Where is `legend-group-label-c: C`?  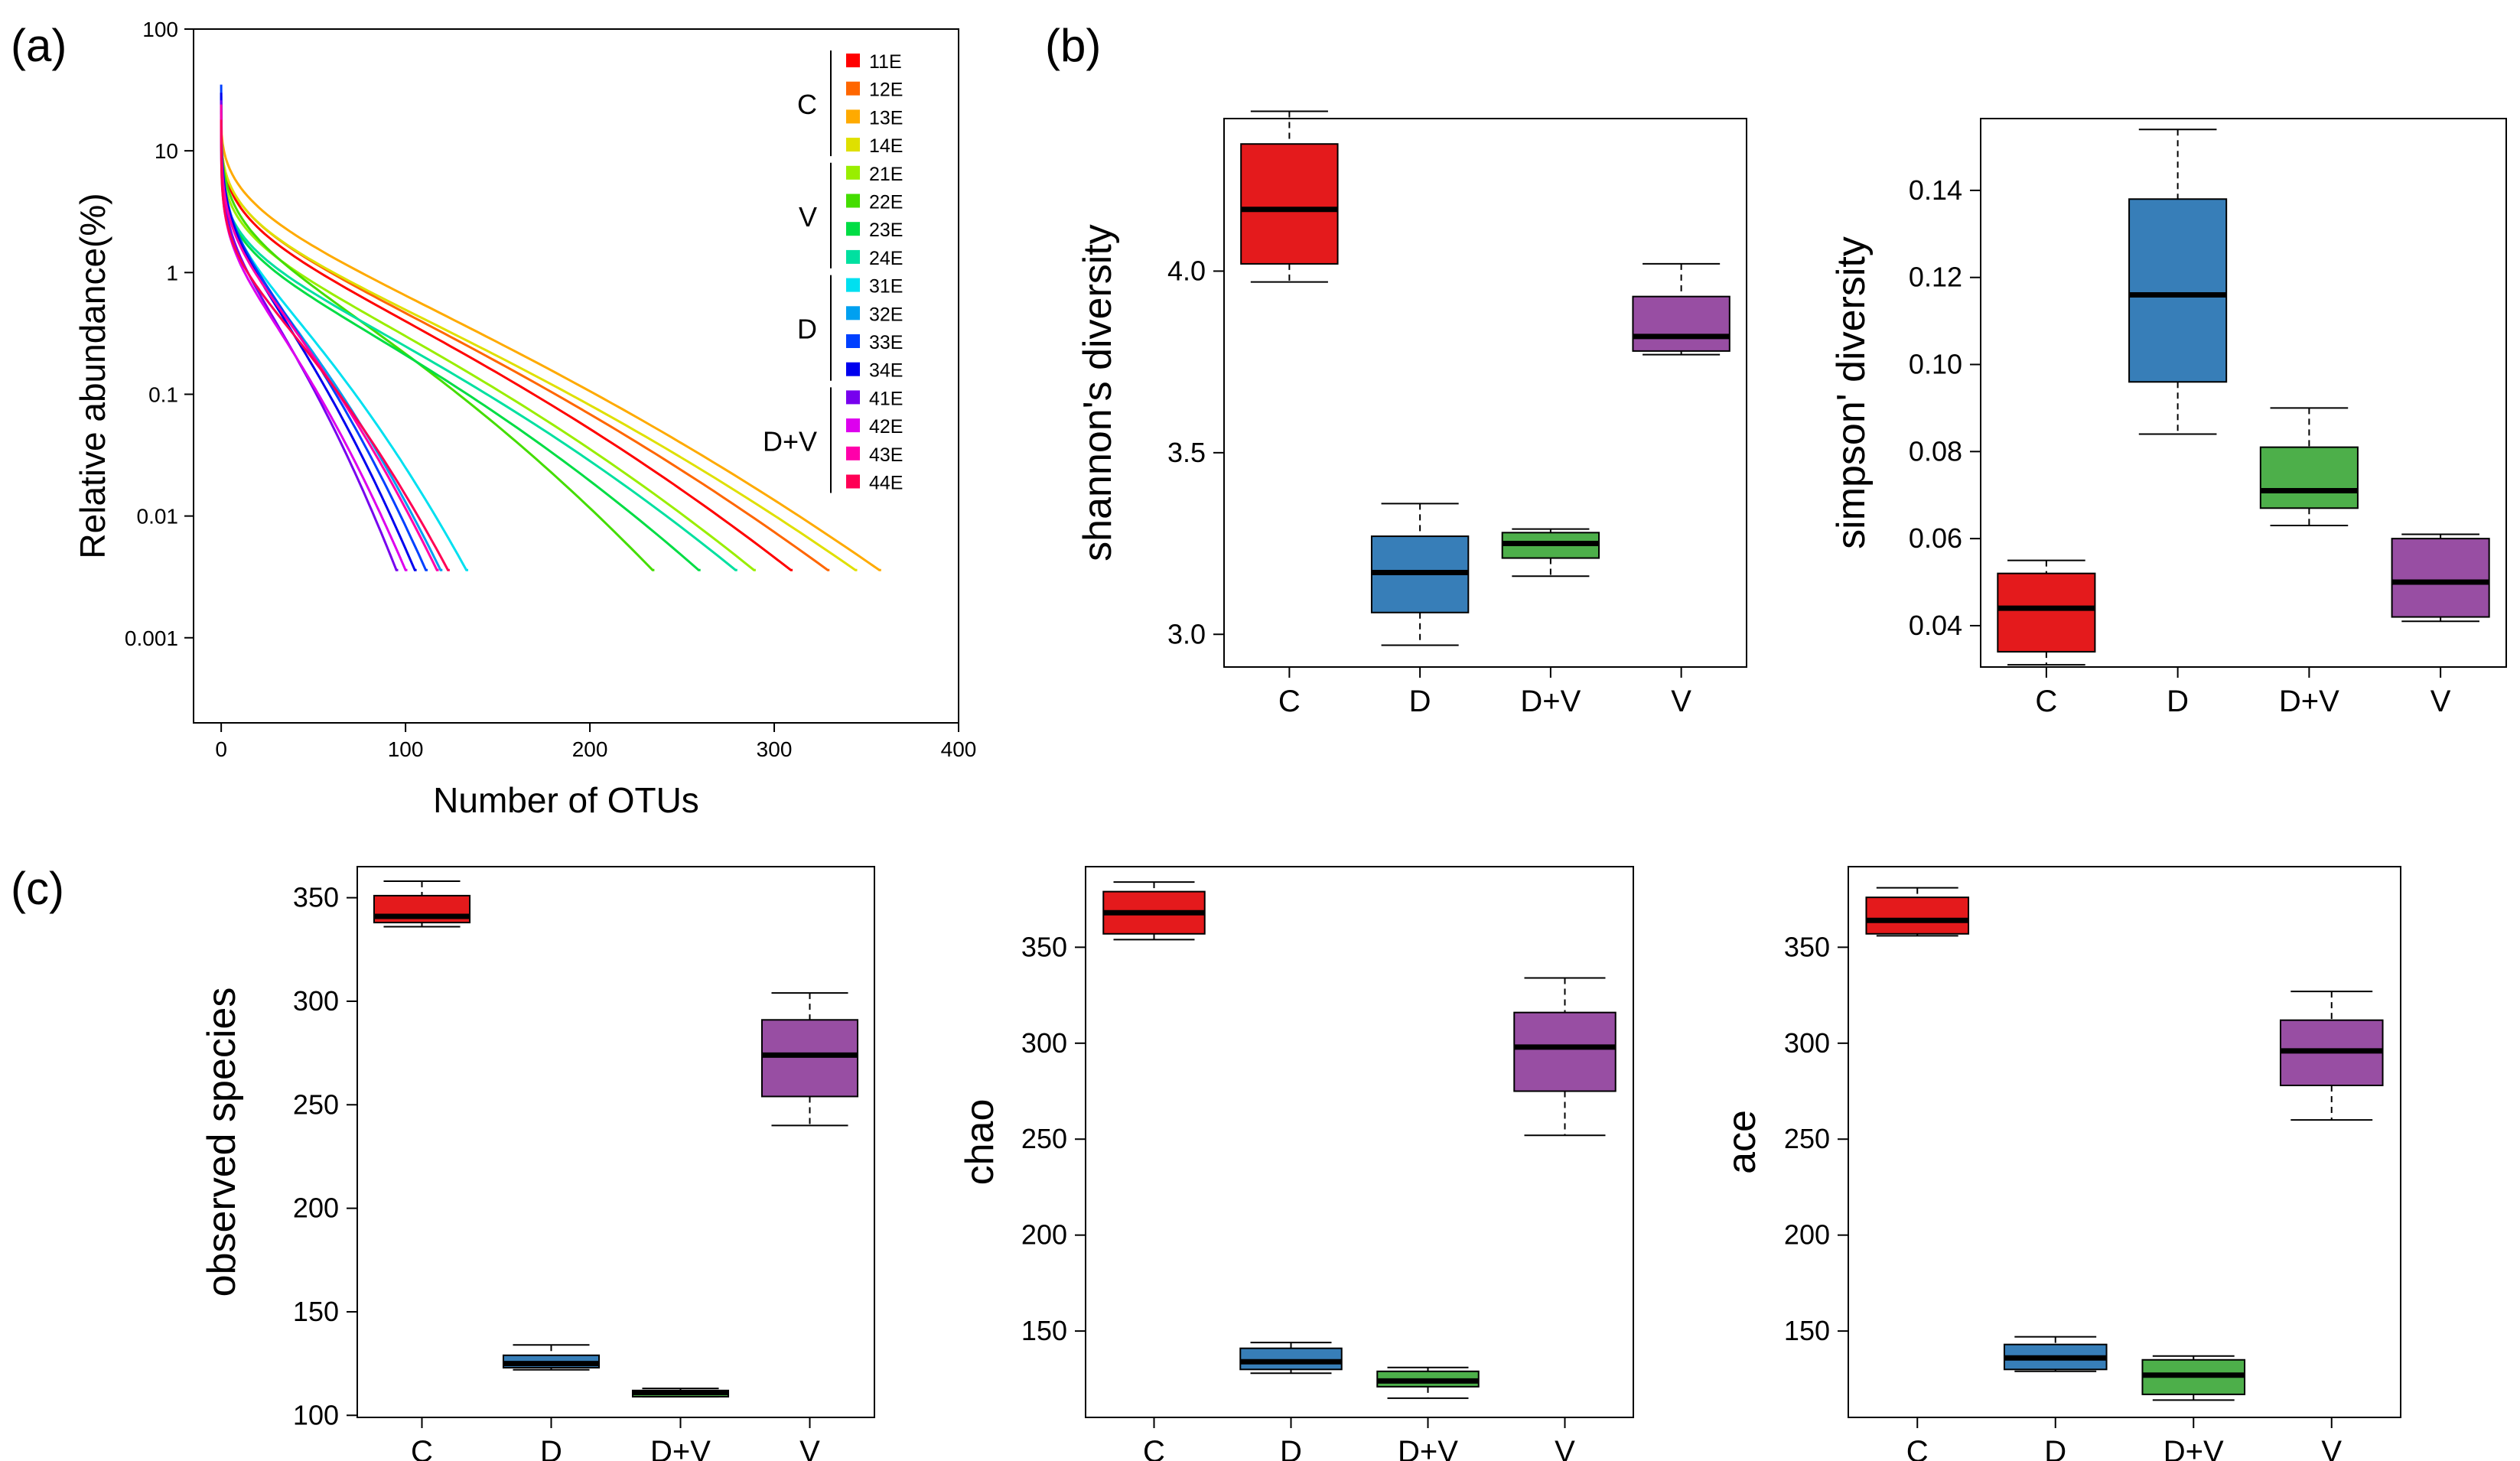
legend-group-label-c: C is located at coordinates (807, 104).